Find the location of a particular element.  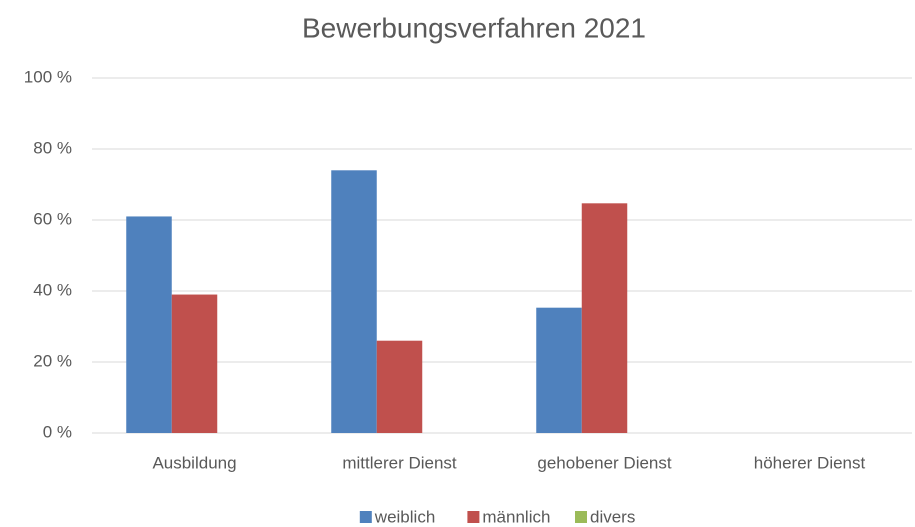

y-tick-label: 40 % is located at coordinates (52, 289).